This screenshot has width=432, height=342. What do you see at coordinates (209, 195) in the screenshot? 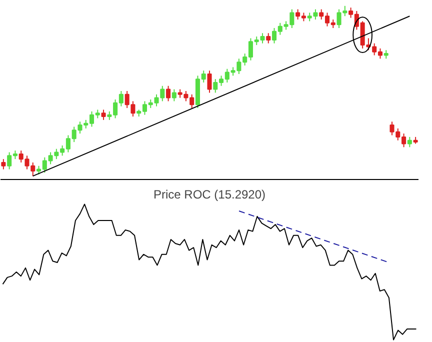
I see `chart-title: Price ROC (15.2920)` at bounding box center [209, 195].